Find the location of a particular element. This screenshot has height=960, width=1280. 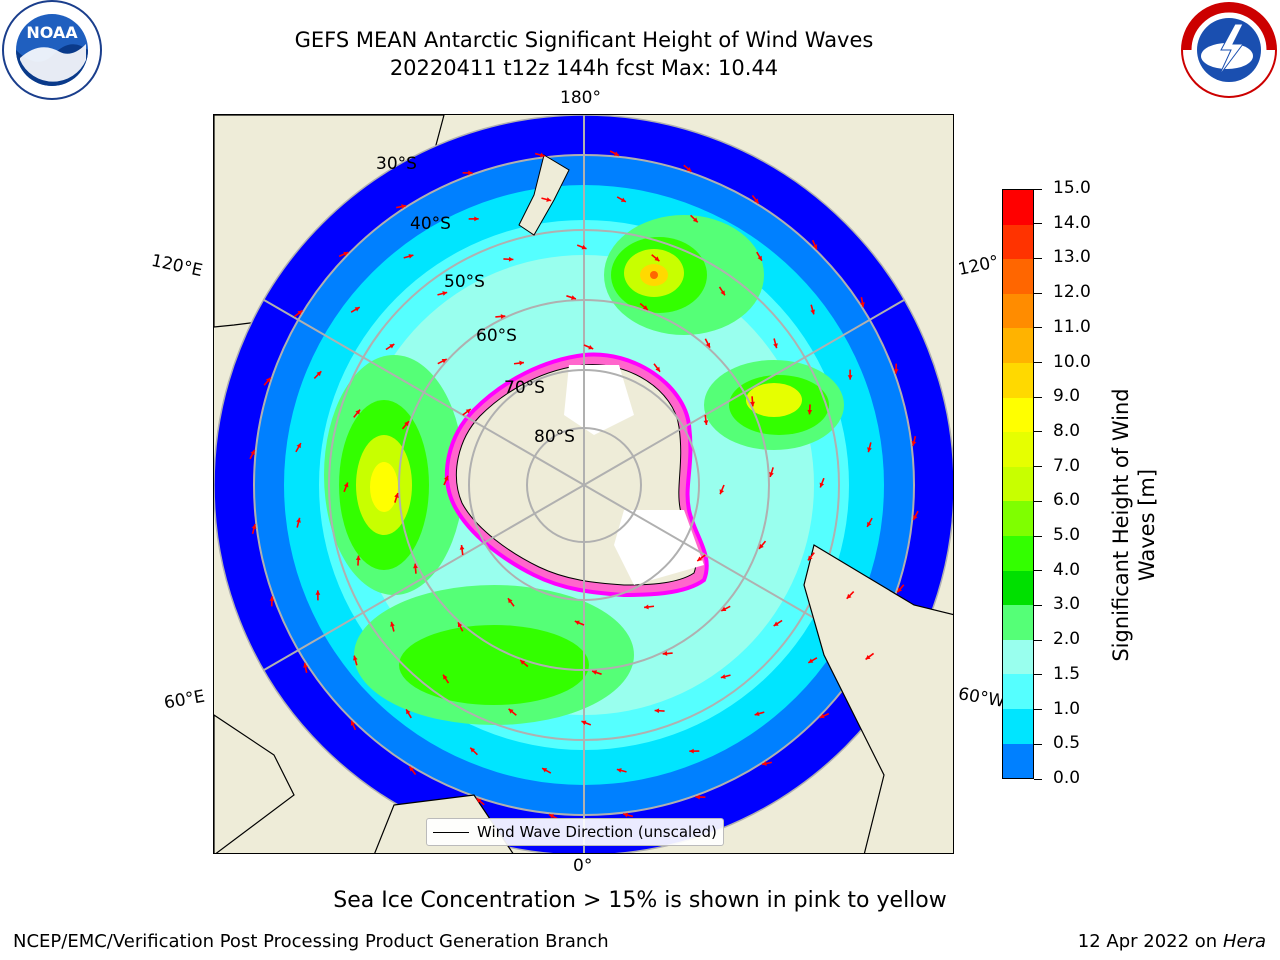

colorbar-title-line1: Significant Height of Wind is located at coordinates (1121, 525).